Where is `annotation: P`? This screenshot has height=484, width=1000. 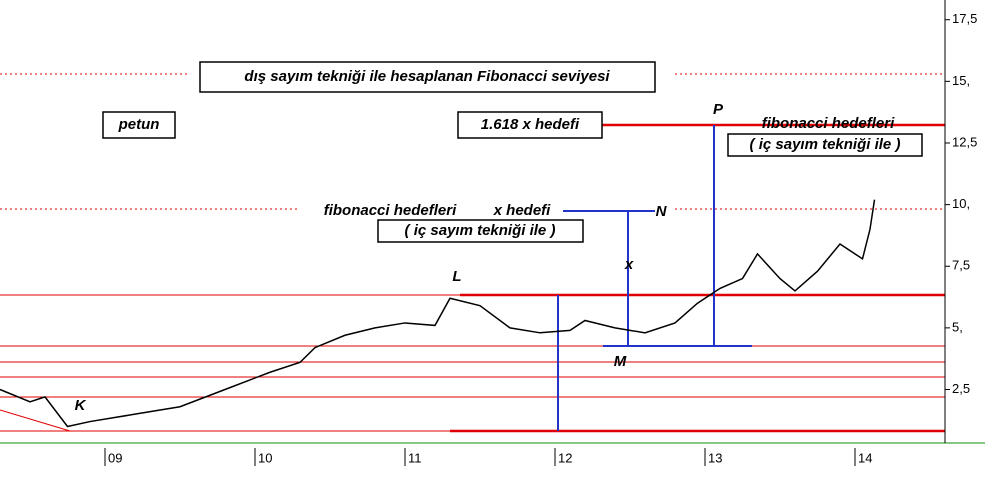 annotation: P is located at coordinates (718, 109).